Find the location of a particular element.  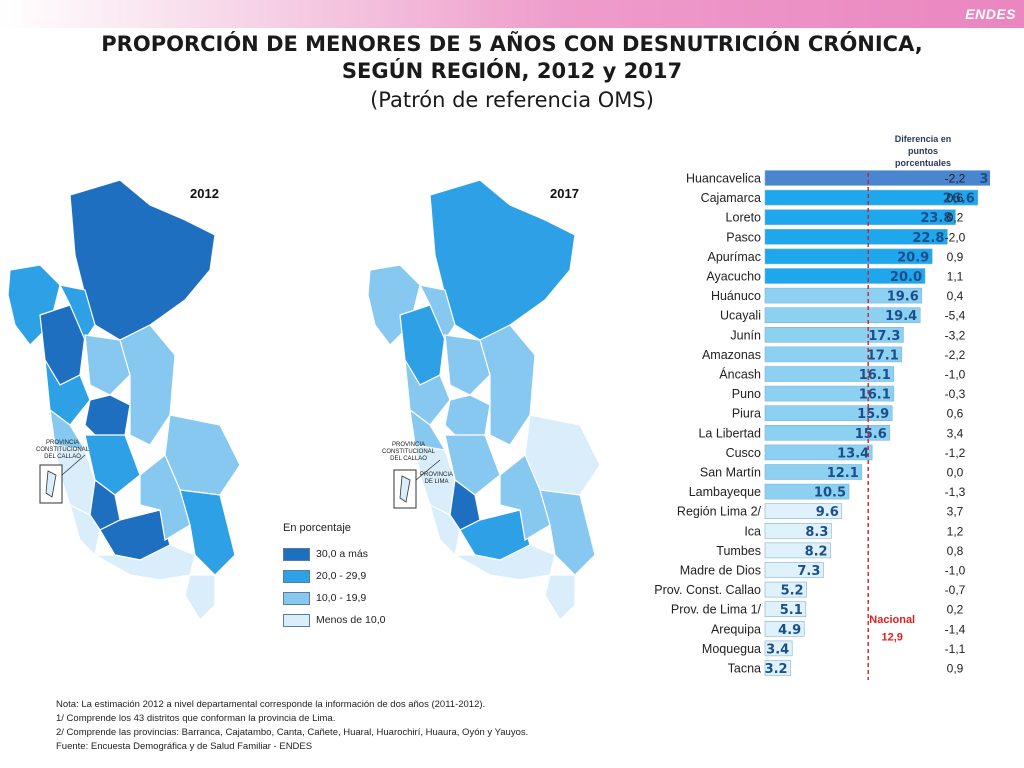

top-banner: ENDES is located at coordinates (512, 14).